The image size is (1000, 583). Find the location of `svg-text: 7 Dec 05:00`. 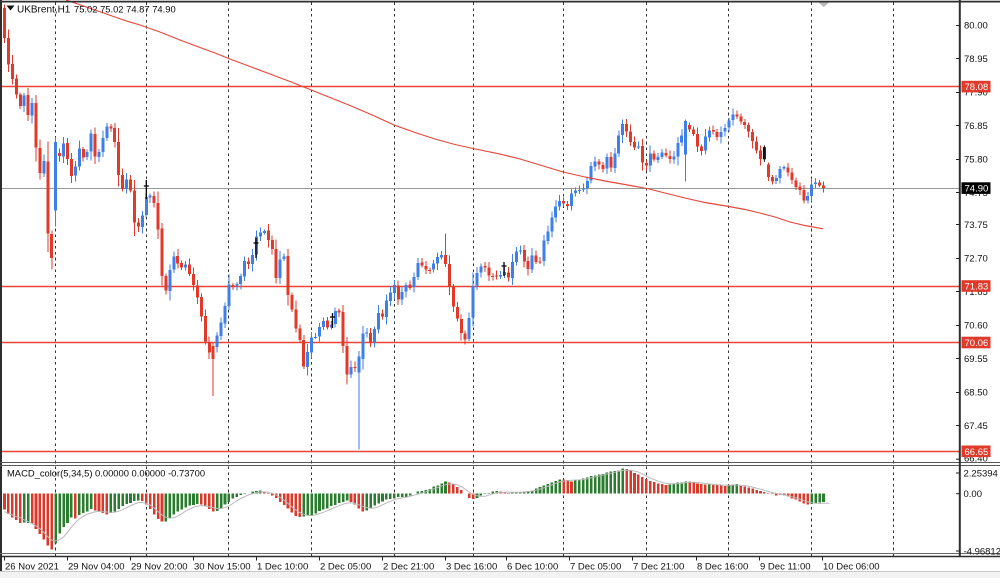

svg-text: 7 Dec 05:00 is located at coordinates (595, 567).